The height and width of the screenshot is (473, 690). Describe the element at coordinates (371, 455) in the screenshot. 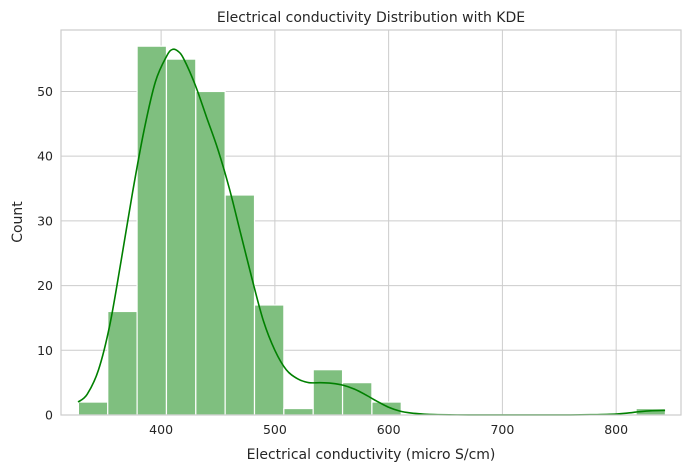

I see `x-axis-label: Electrical conductivity (micro S/cm)` at that location.